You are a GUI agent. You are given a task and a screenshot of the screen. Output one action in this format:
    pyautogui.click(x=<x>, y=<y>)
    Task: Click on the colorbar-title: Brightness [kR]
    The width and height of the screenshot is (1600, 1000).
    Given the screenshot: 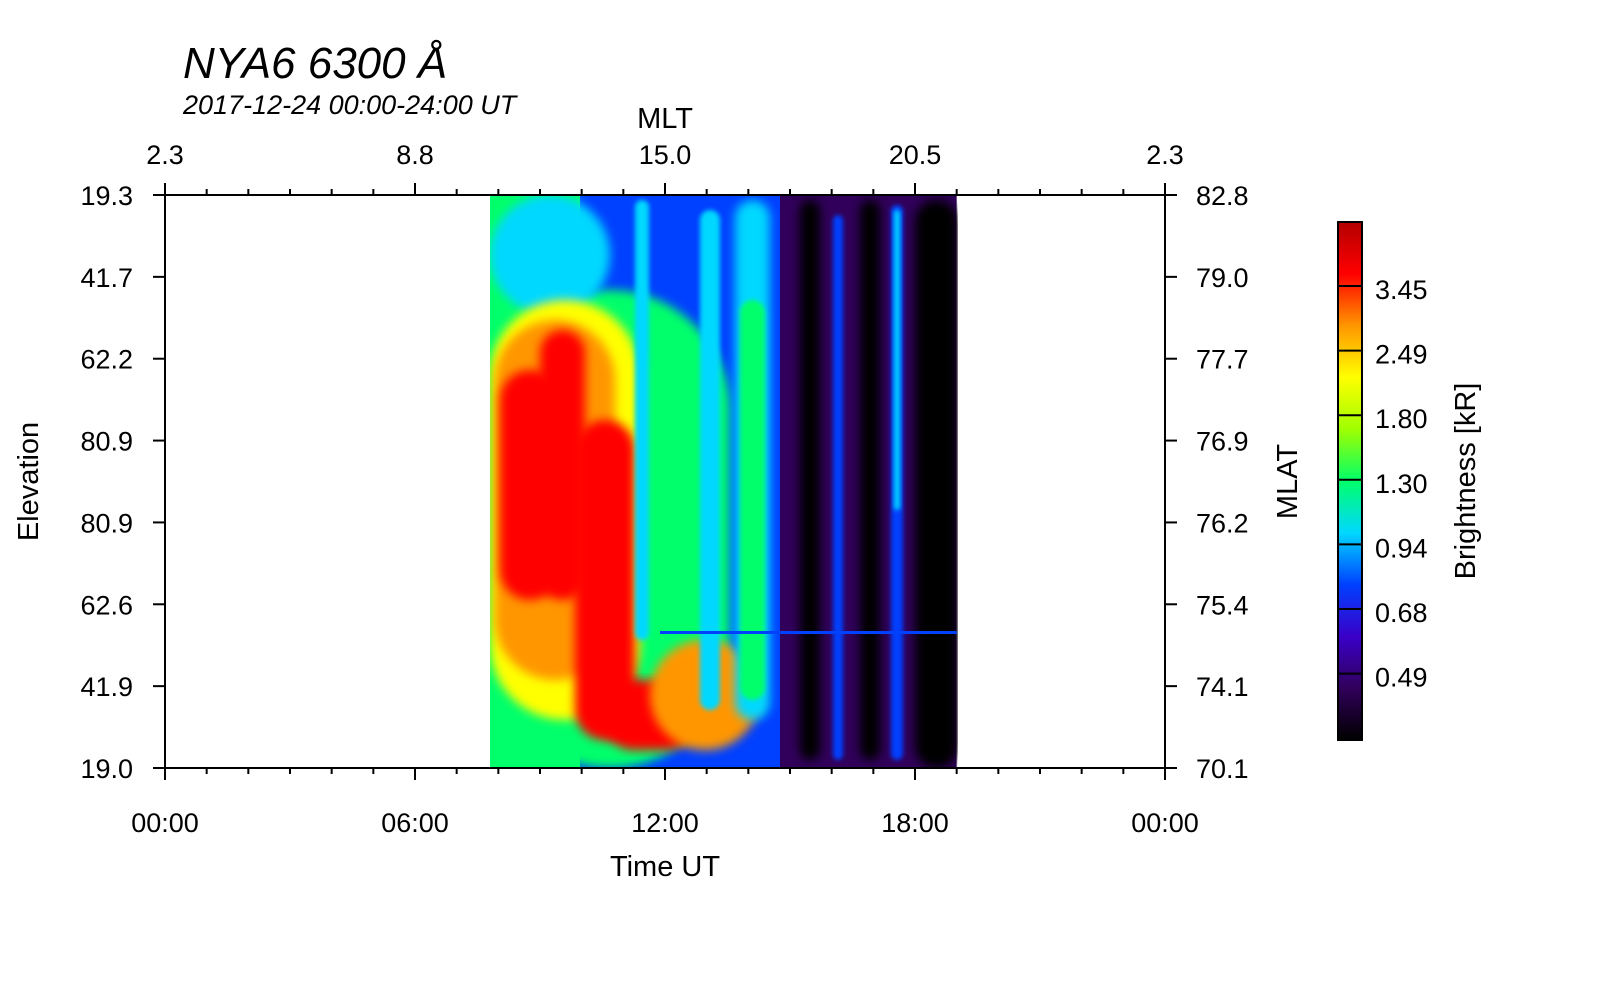 What is the action you would take?
    pyautogui.click(x=1466, y=481)
    